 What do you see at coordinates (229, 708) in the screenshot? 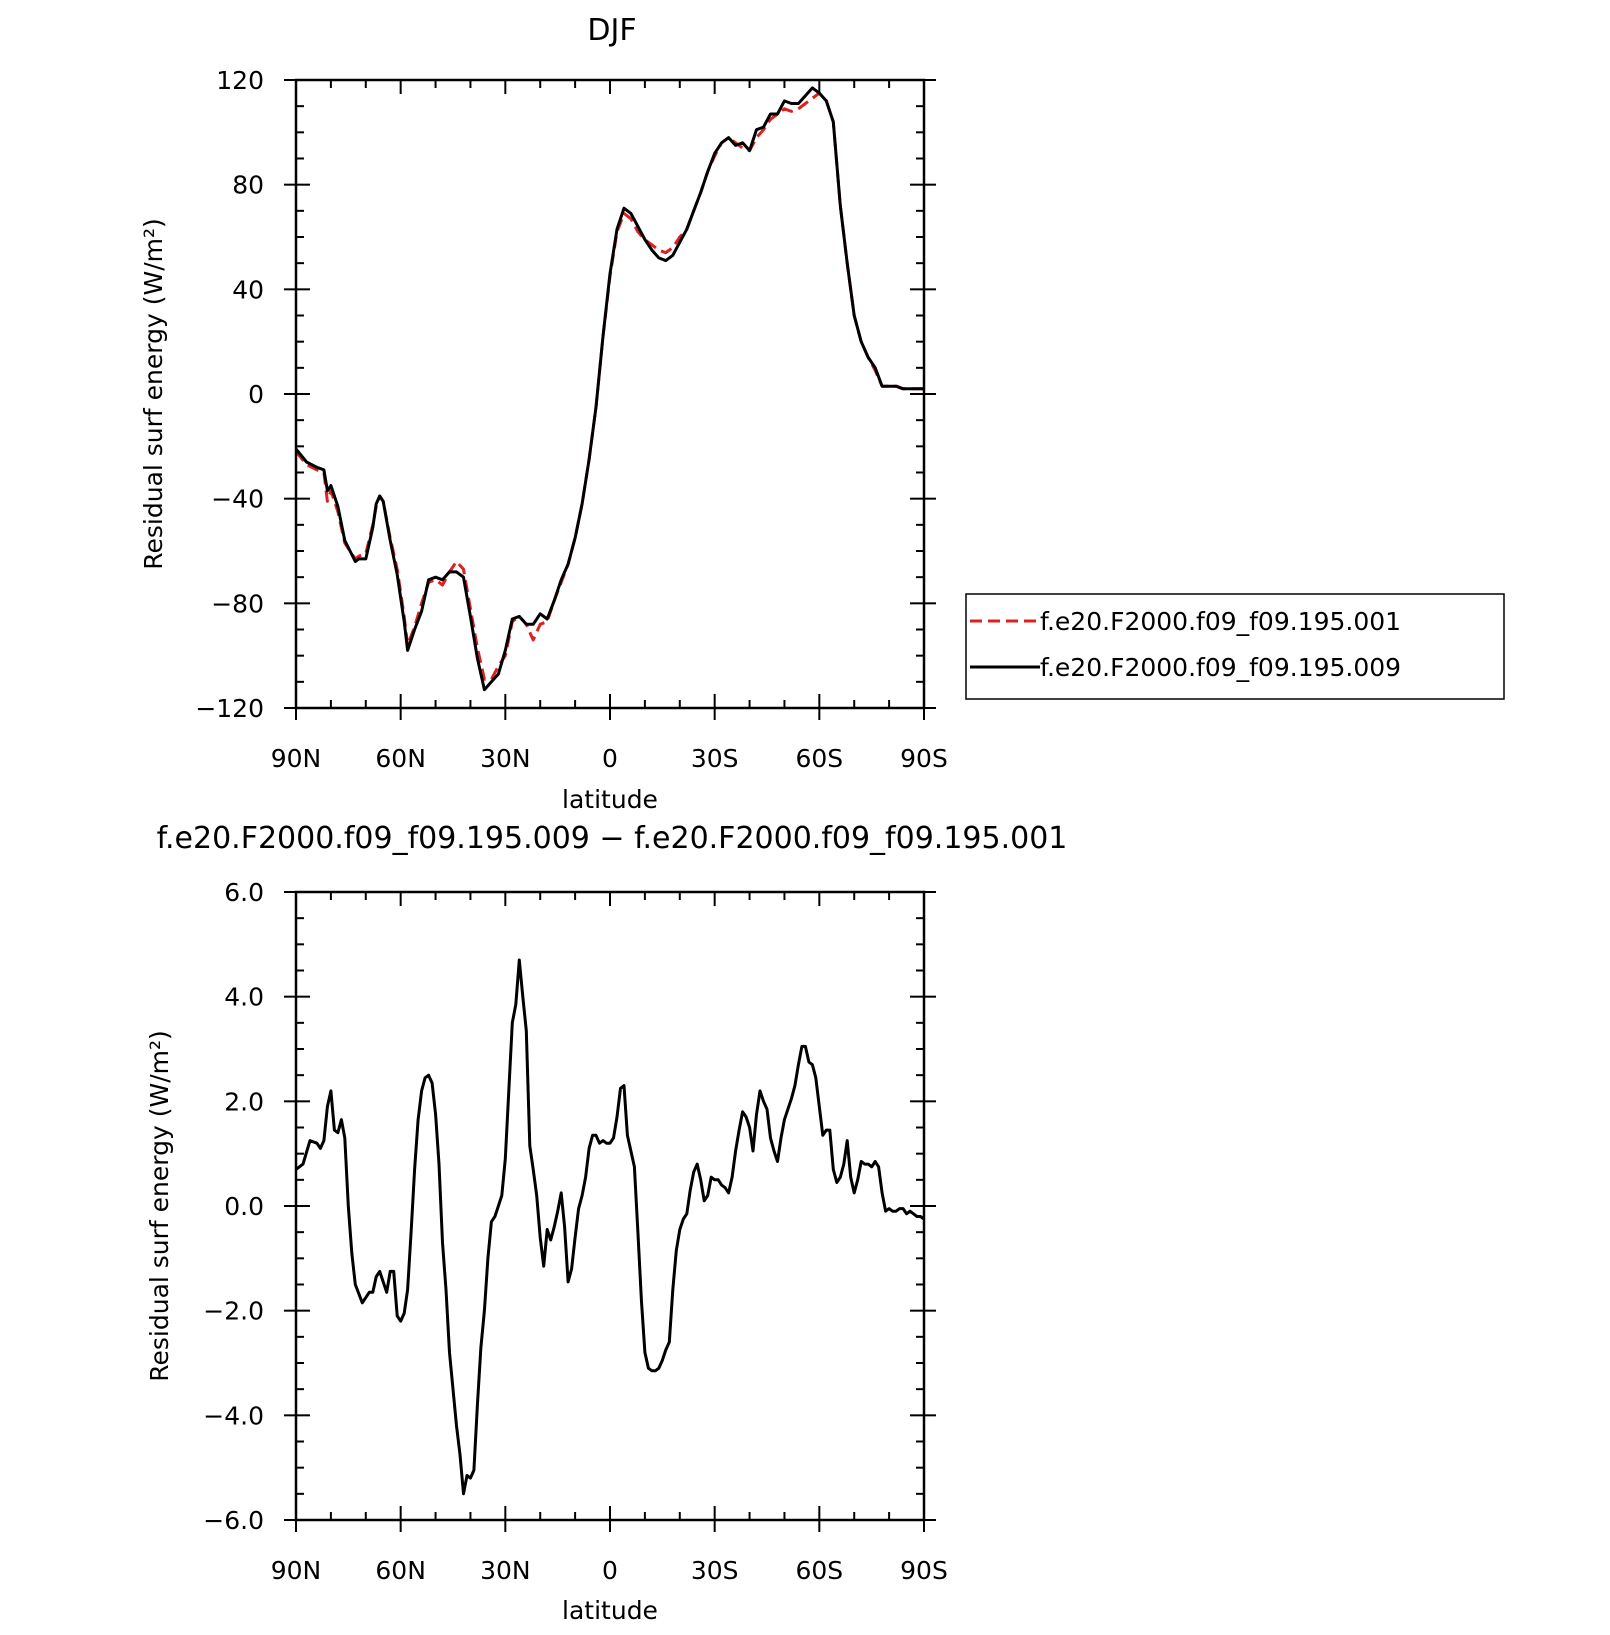
I see `y-tick-label: −120` at bounding box center [229, 708].